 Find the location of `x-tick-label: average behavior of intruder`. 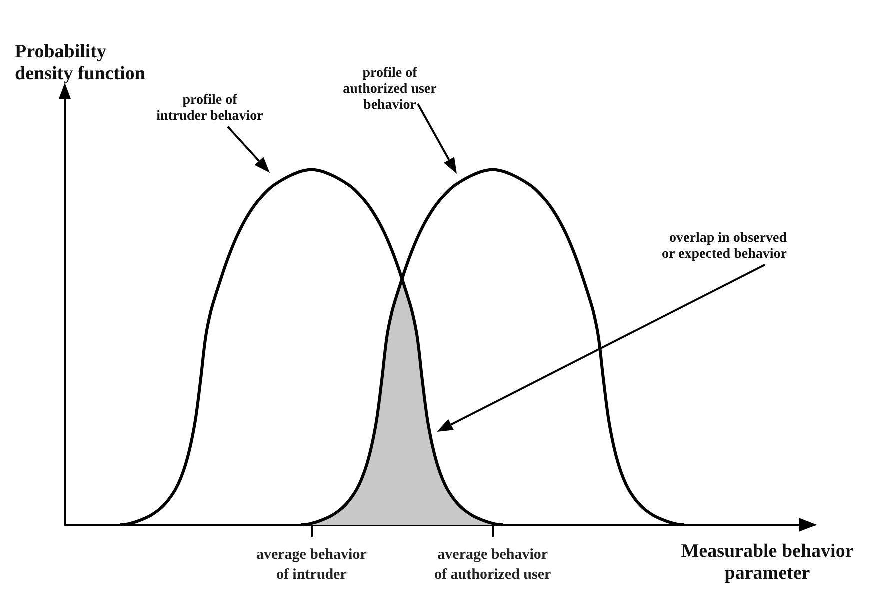

x-tick-label: average behavior of intruder is located at coordinates (312, 565).